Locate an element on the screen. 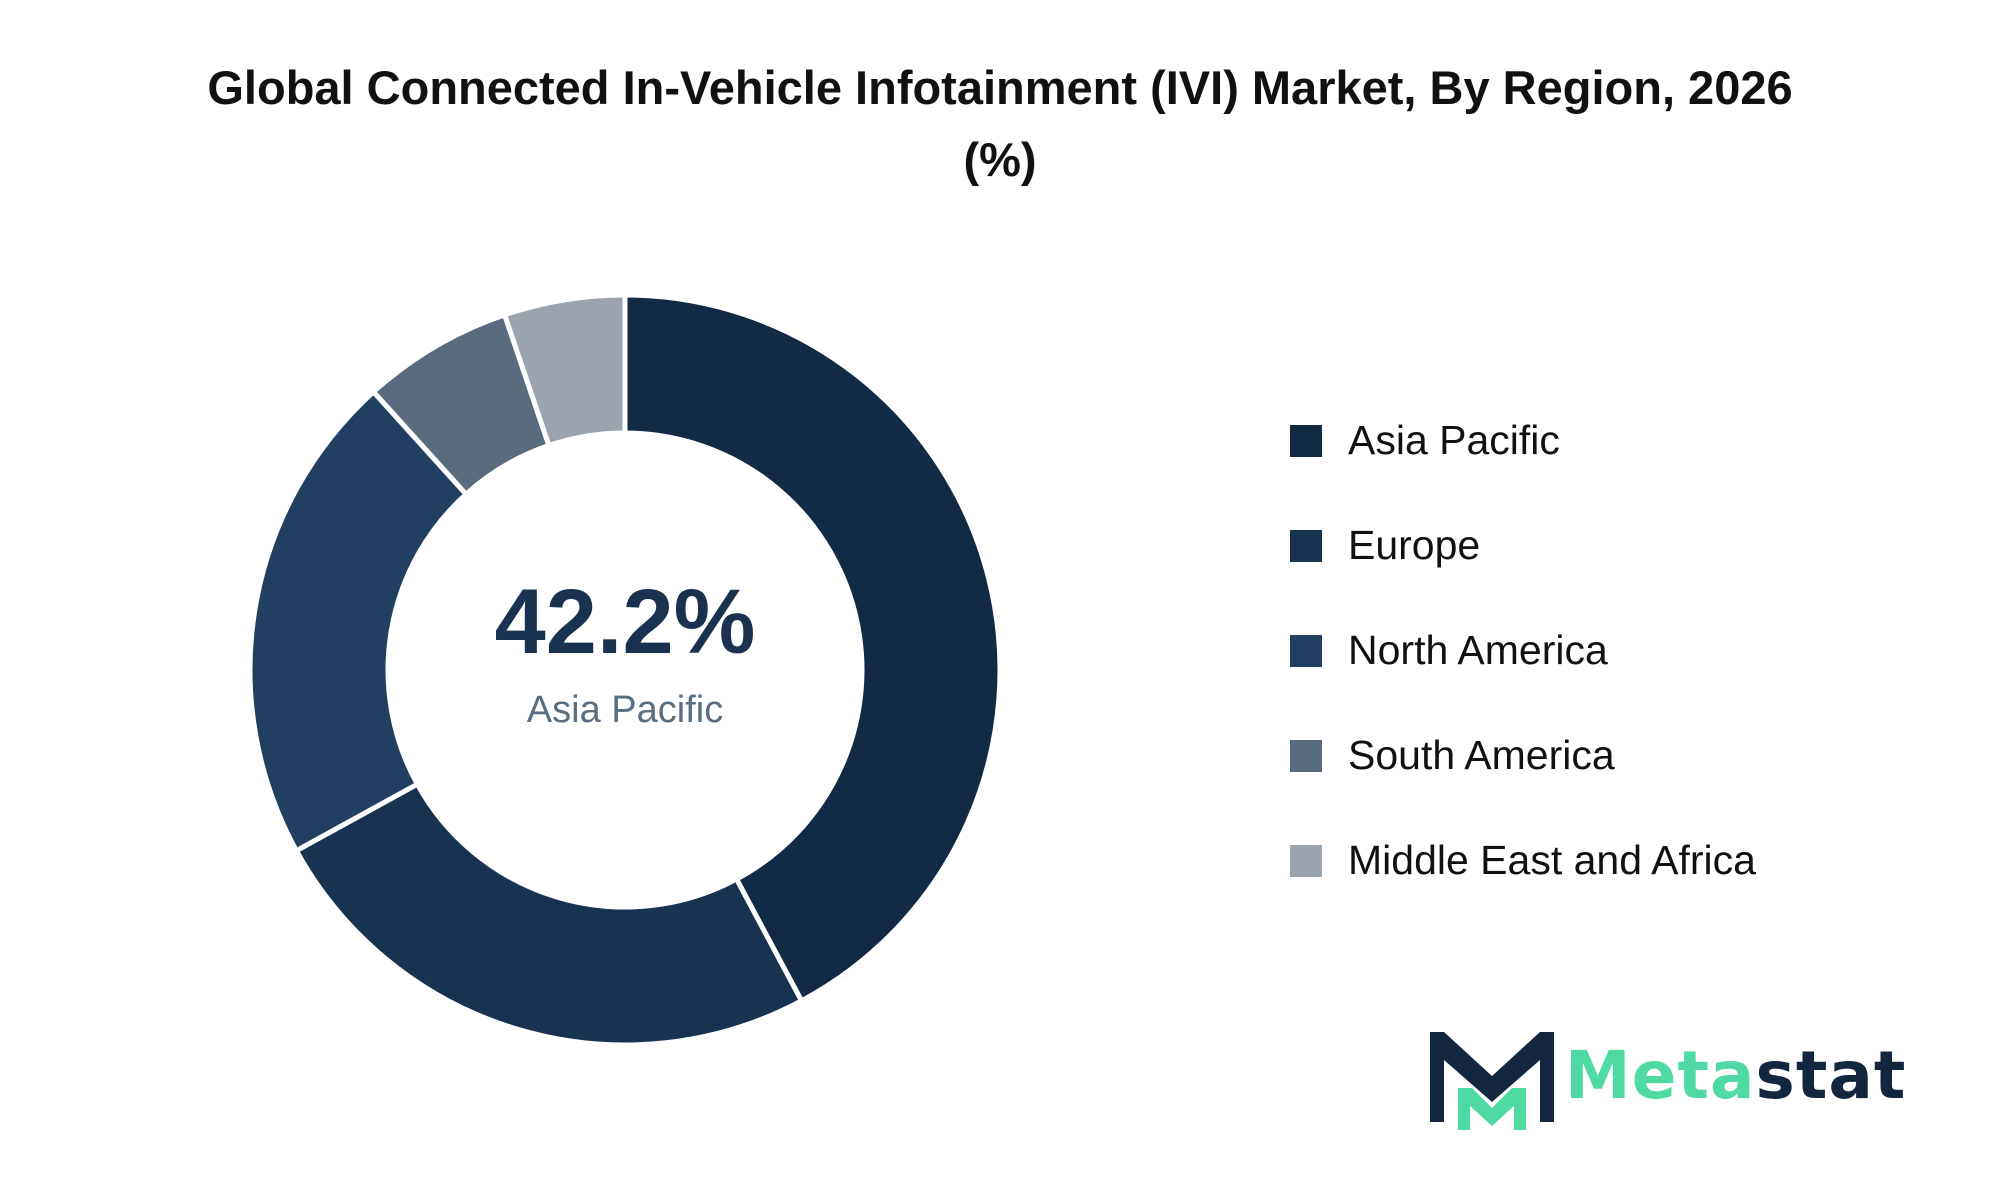  legend-swatch-north-america is located at coordinates (1306, 650).